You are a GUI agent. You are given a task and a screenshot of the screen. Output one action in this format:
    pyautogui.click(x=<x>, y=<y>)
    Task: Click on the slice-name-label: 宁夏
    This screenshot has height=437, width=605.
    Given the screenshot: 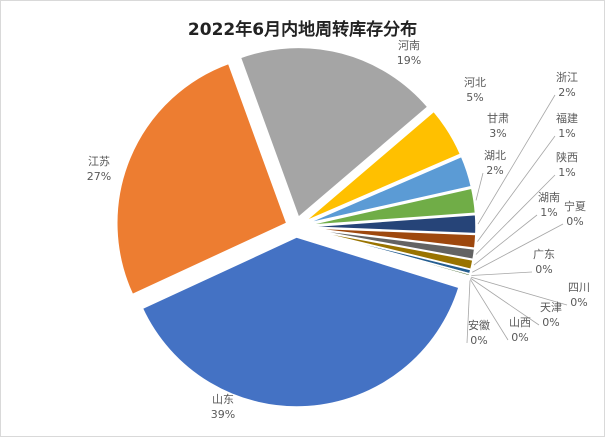 What is the action you would take?
    pyautogui.click(x=575, y=206)
    